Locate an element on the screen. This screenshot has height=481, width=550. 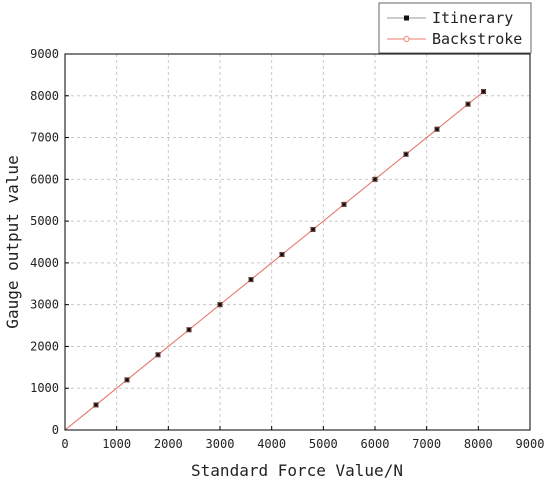
legend-label-0: Itinerary is located at coordinates (472, 18).